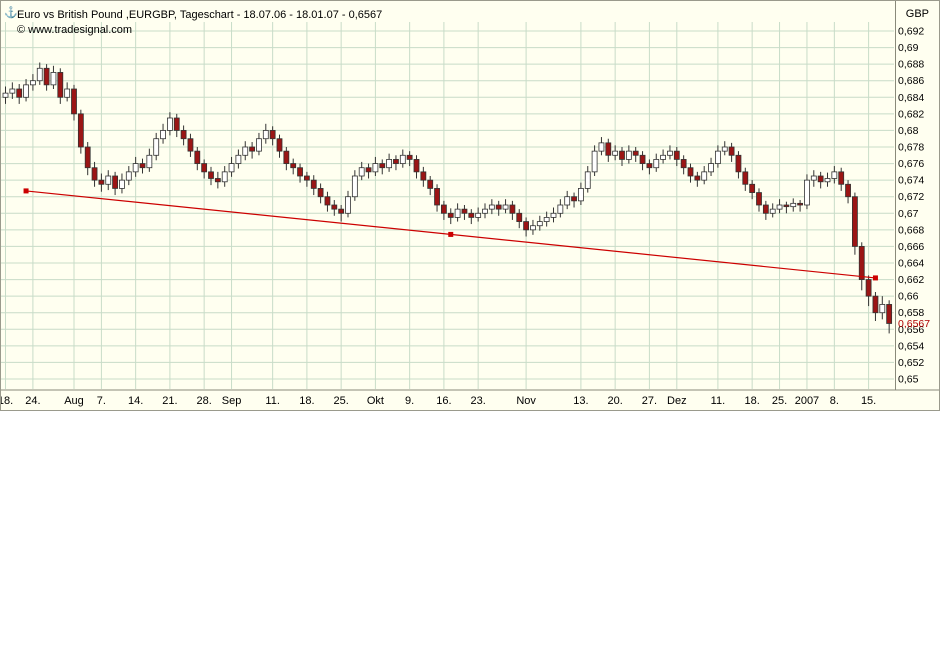 Image resolution: width=940 pixels, height=665 pixels. Describe the element at coordinates (911, 164) in the screenshot. I see `y-axis-label: 0,676` at that location.